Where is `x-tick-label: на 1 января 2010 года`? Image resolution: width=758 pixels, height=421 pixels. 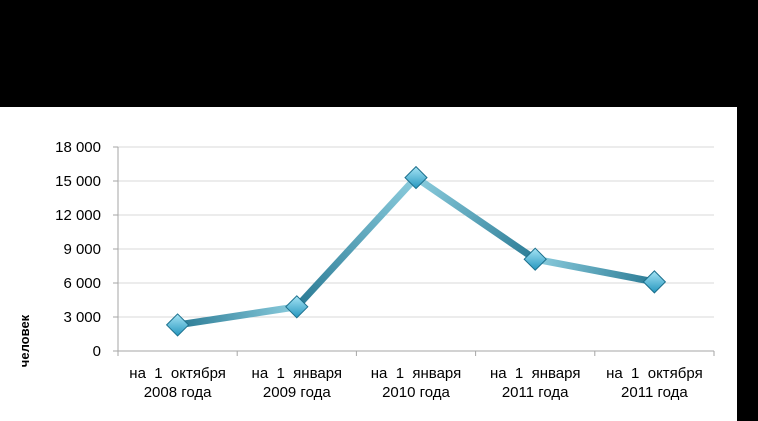
x-tick-label: на 1 января 2010 года is located at coordinates (416, 383).